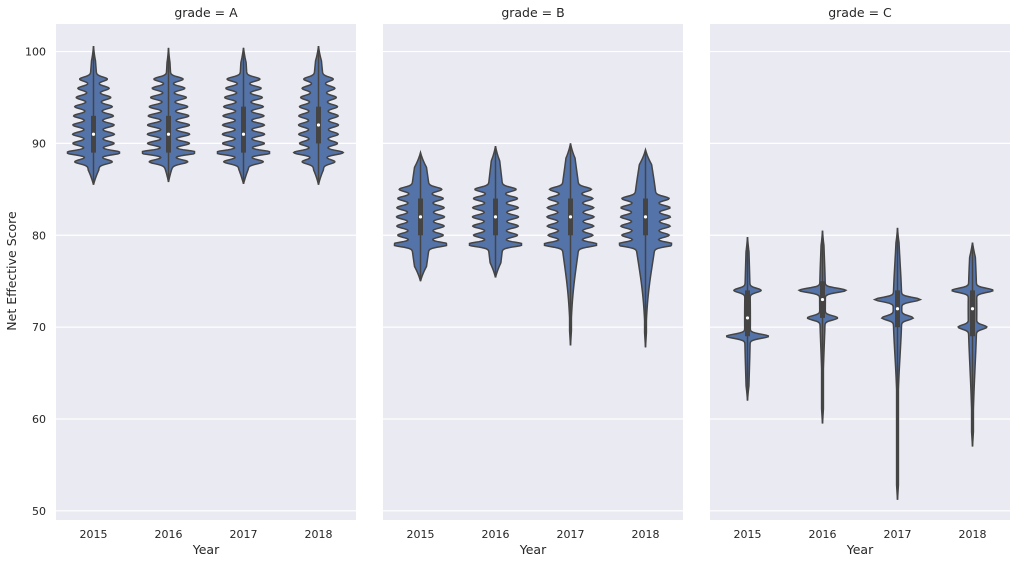  Describe the element at coordinates (35, 52) in the screenshot. I see `y-tick-label: 100` at that location.